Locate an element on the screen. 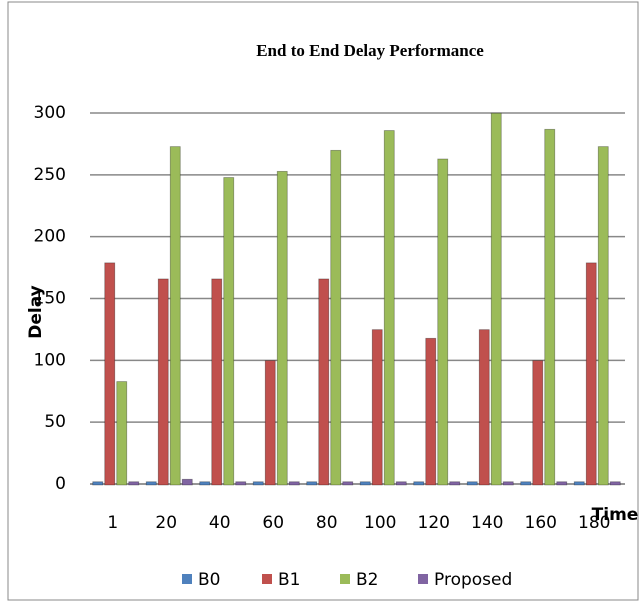  y-tick-label: 150 is located at coordinates (50, 299).